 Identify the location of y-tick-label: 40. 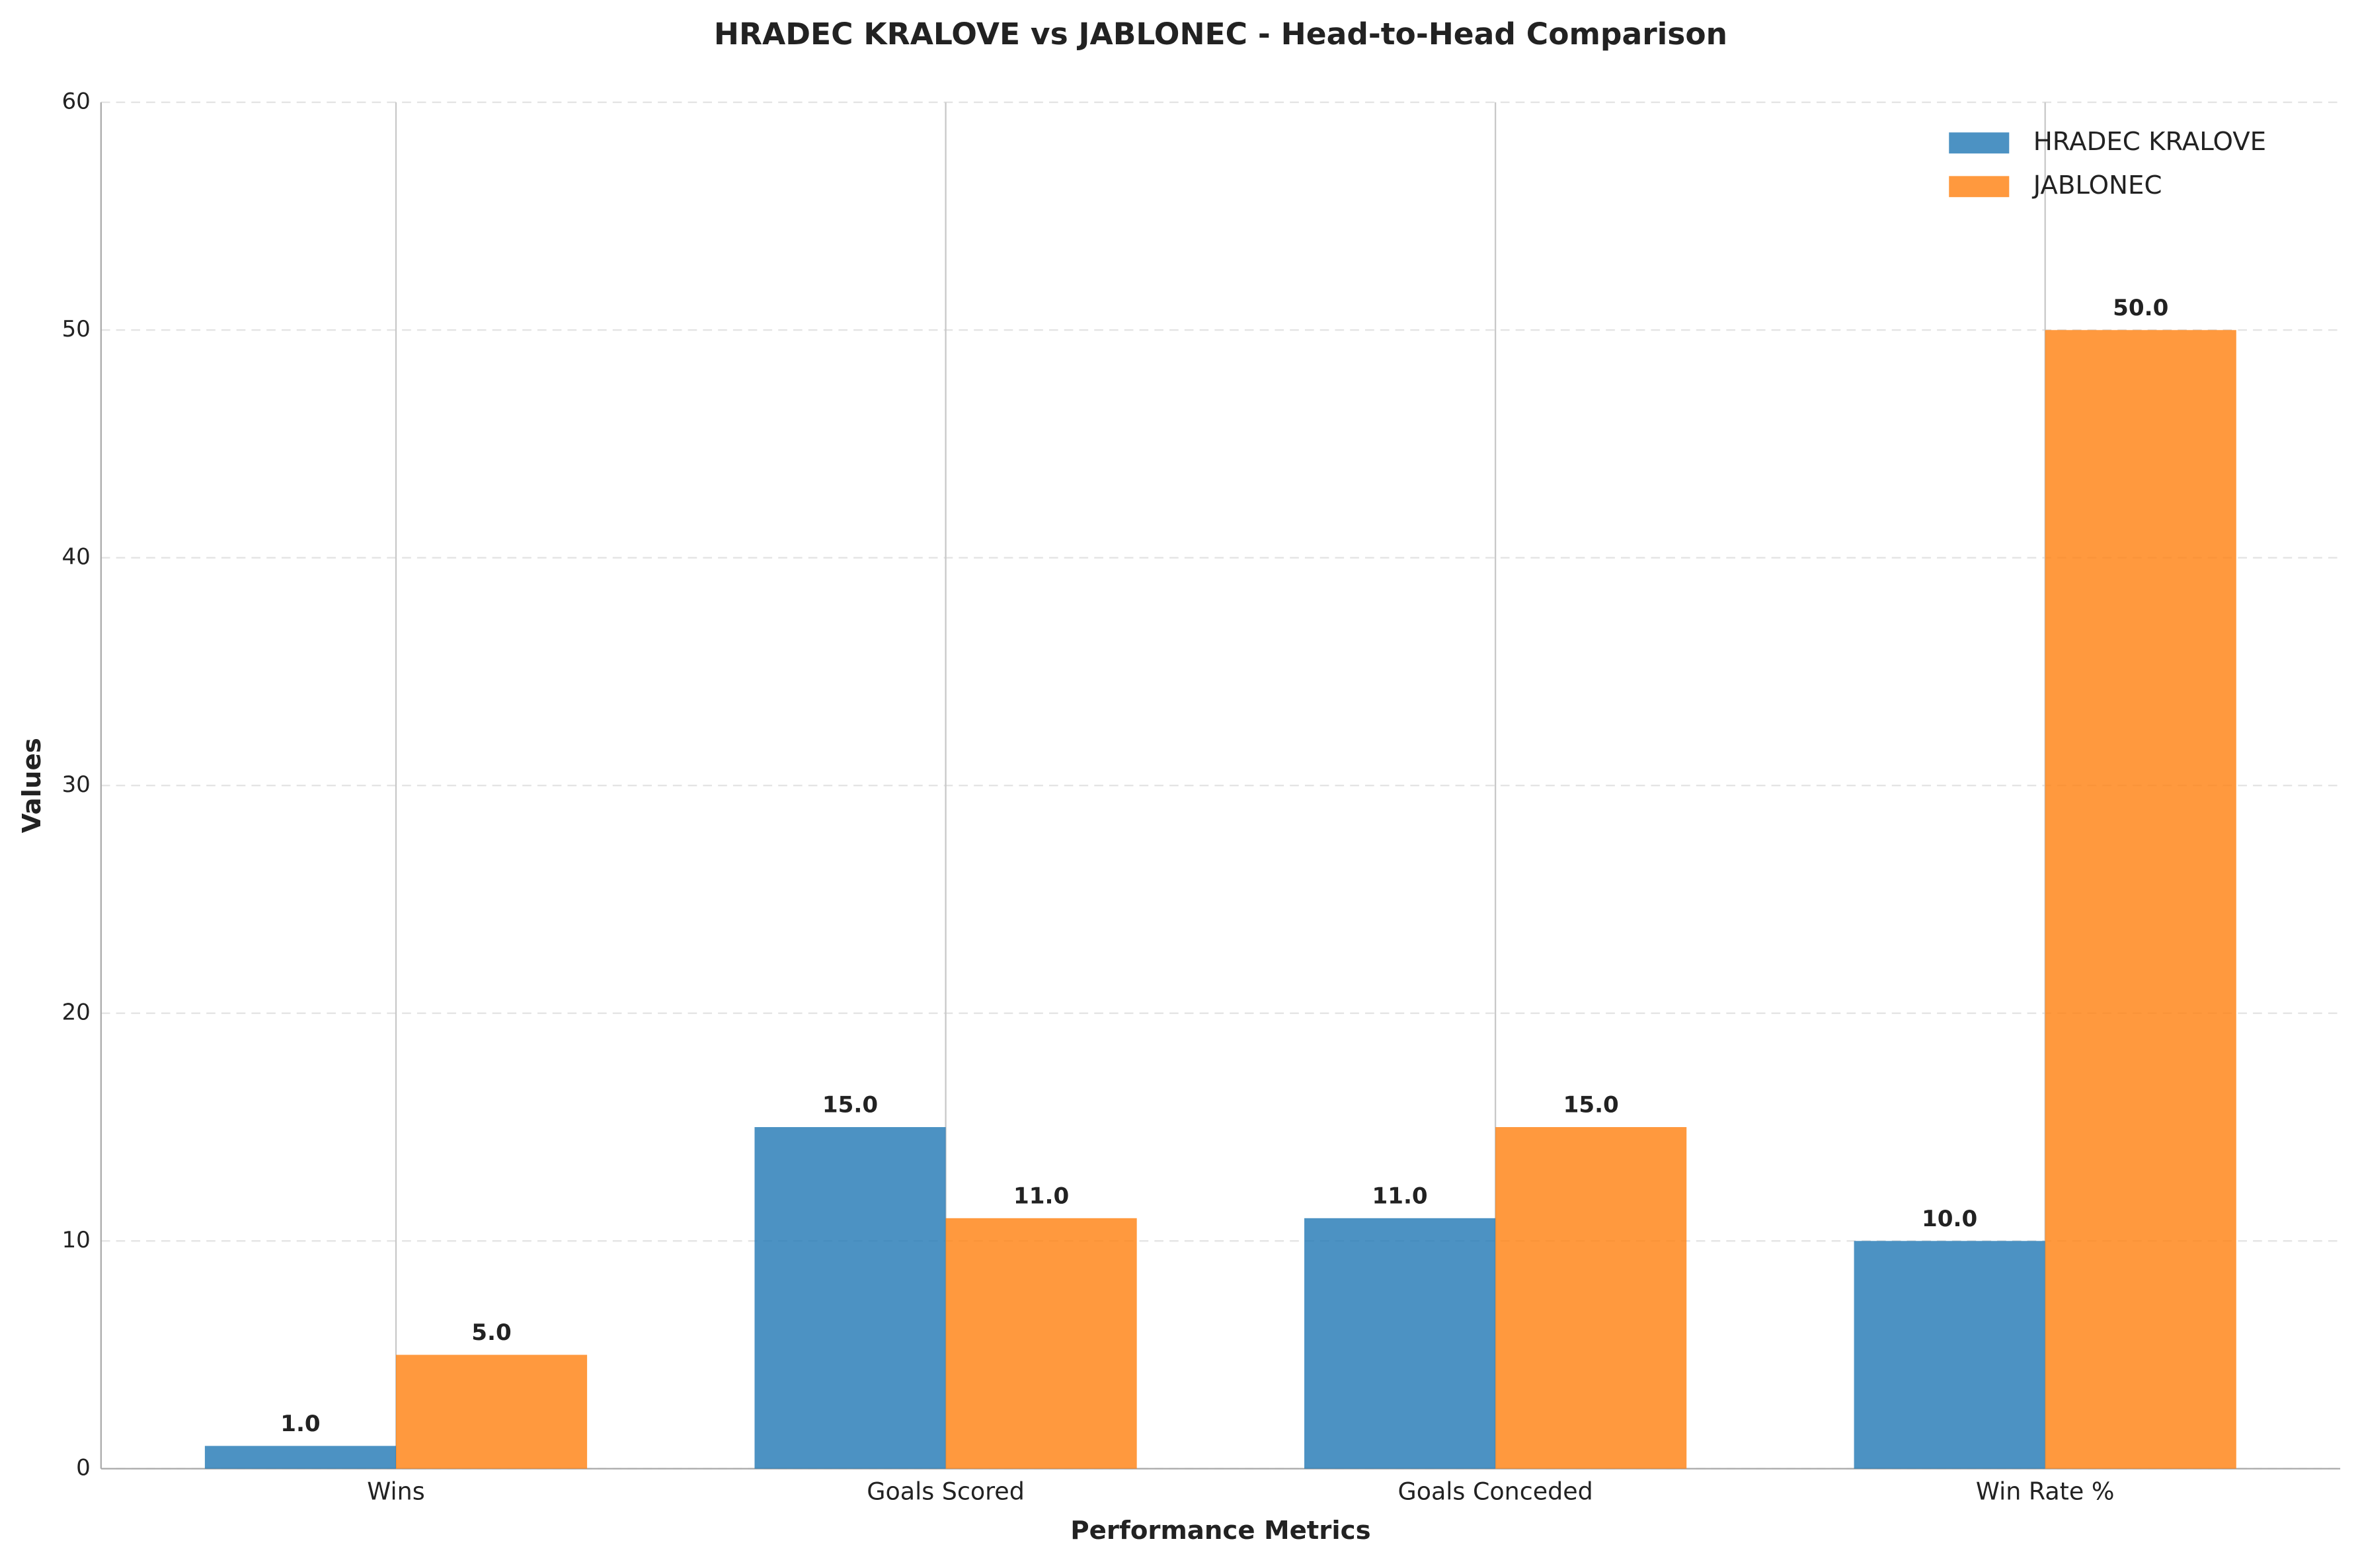
(75, 556).